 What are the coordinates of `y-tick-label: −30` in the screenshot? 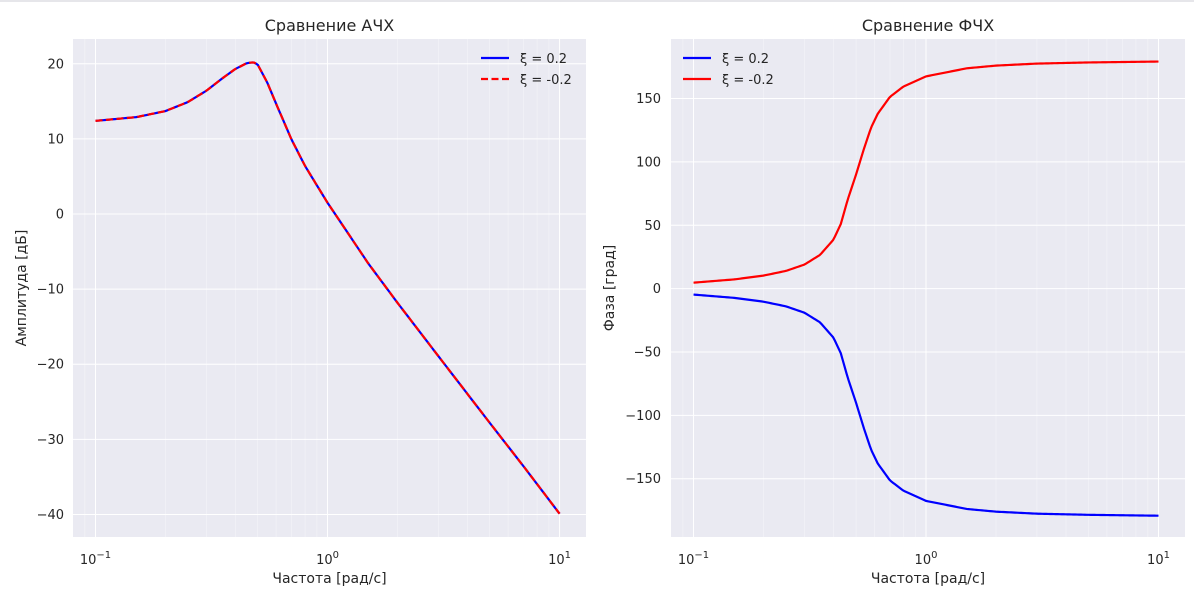 It's located at (50, 440).